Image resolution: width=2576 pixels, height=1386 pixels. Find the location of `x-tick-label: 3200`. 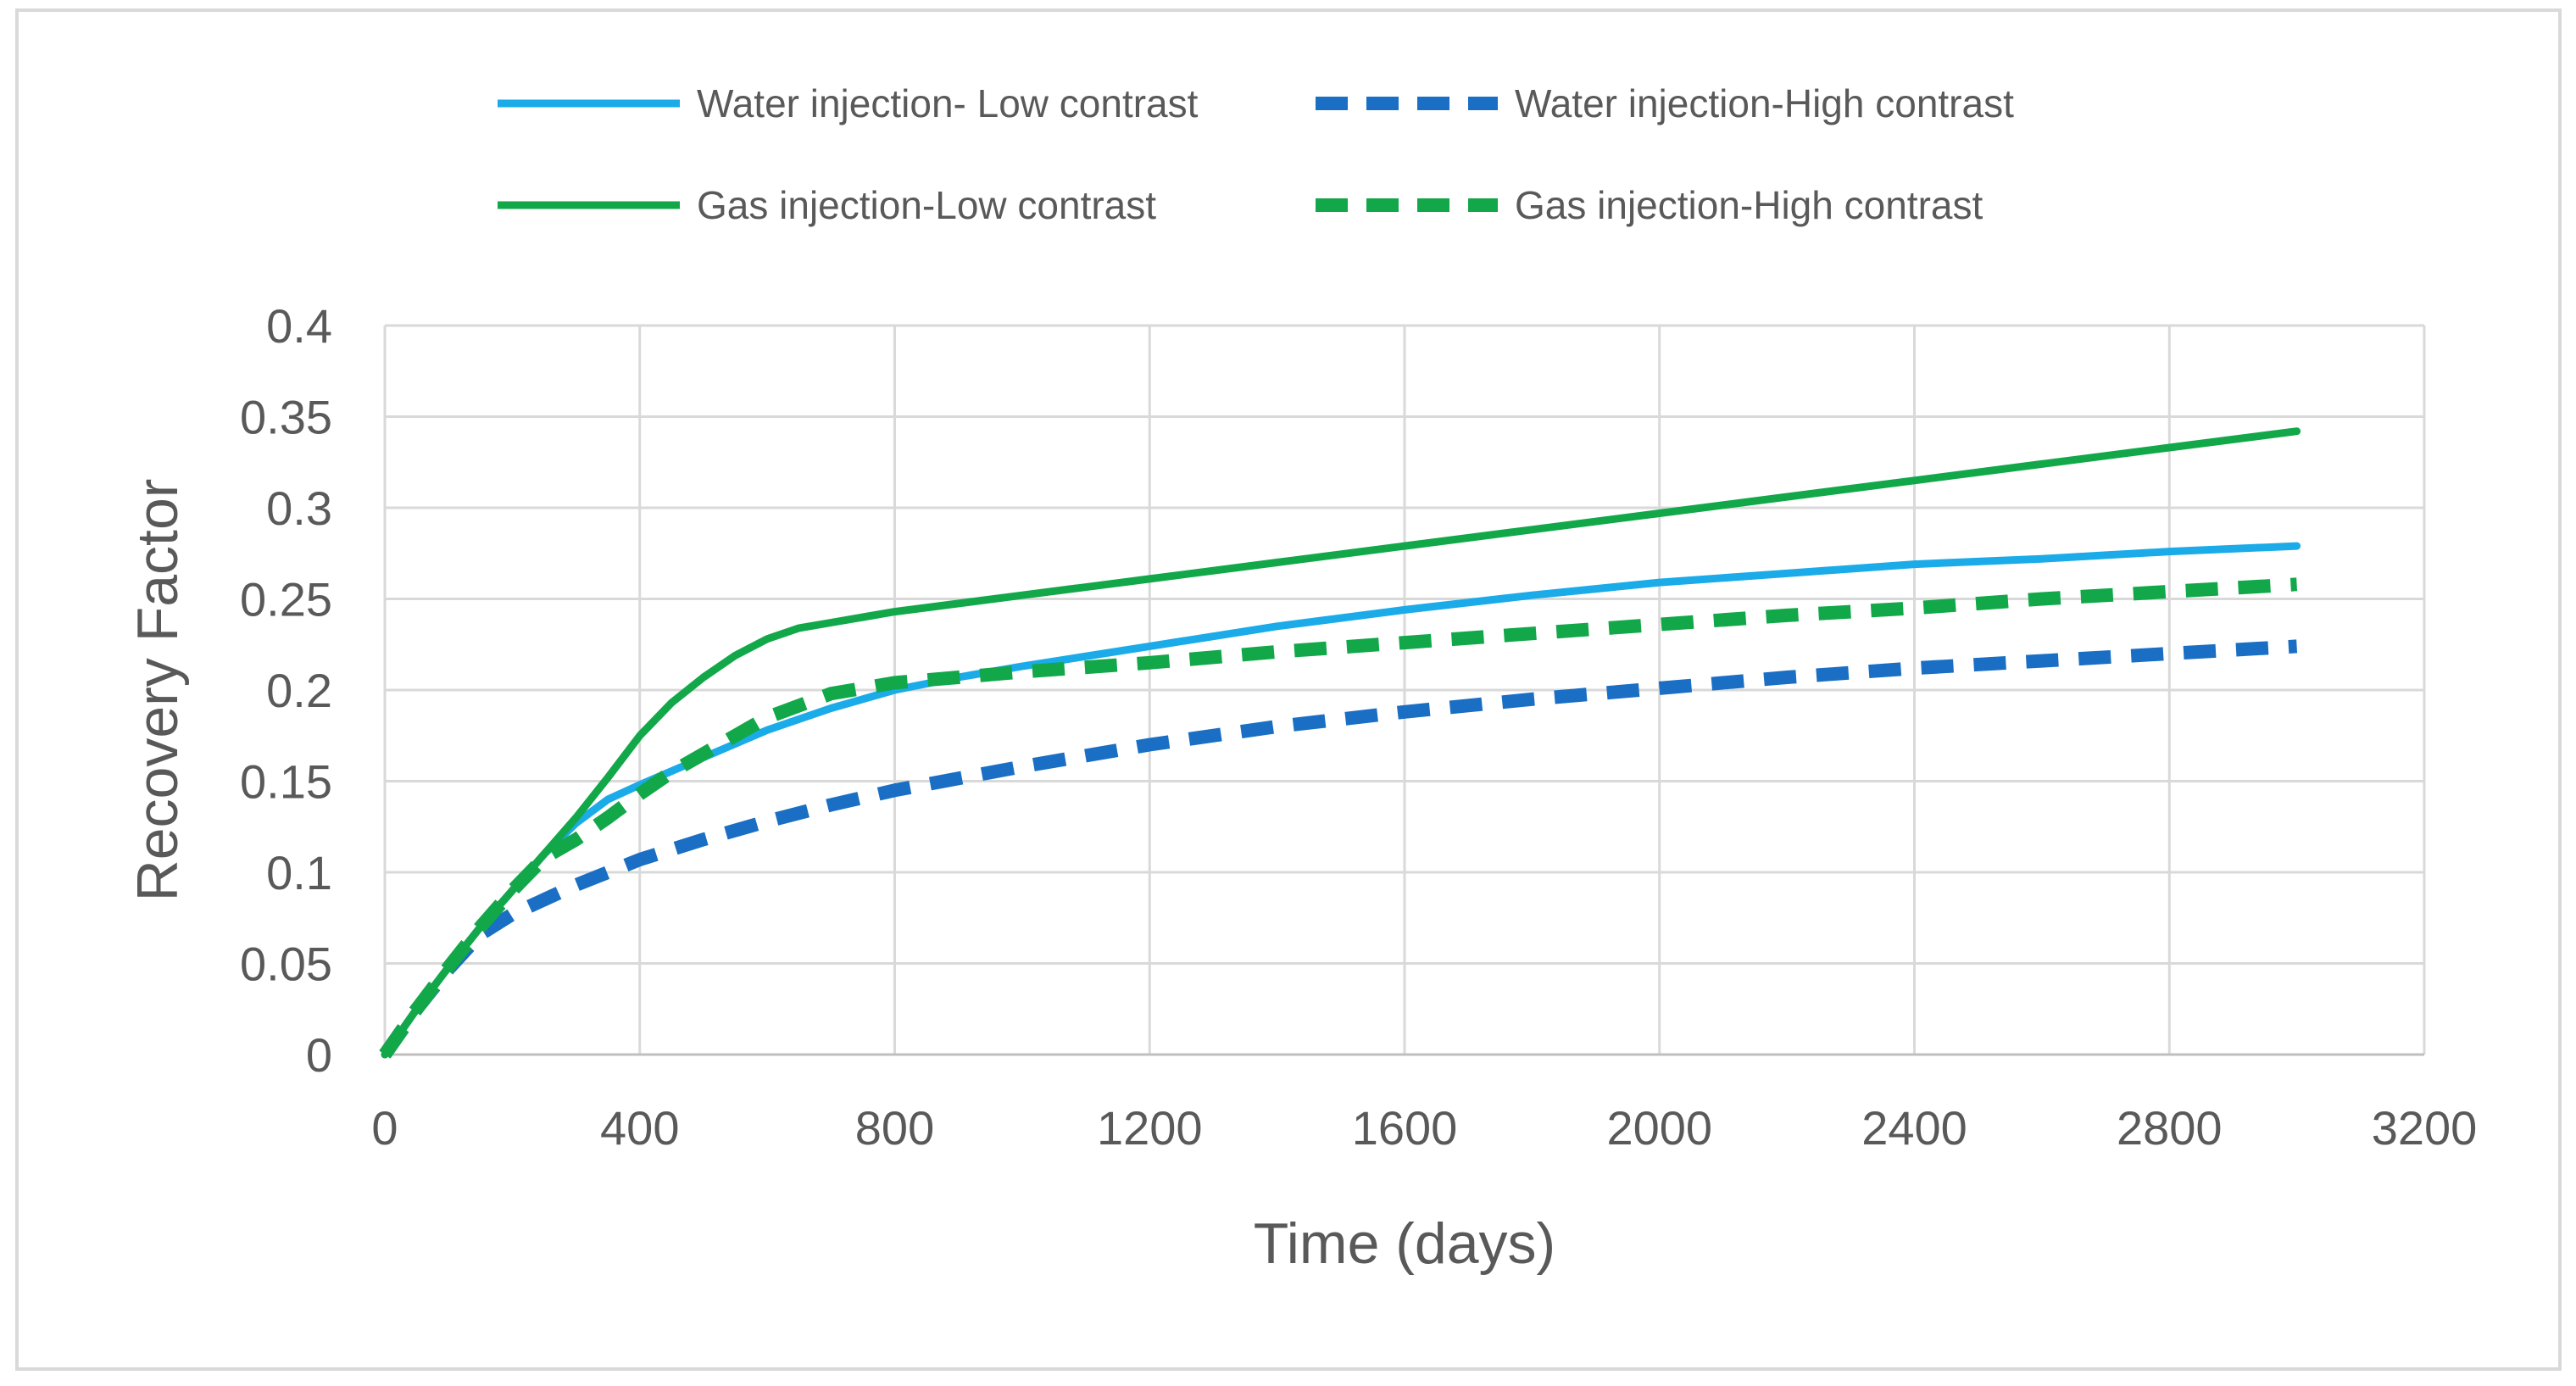

x-tick-label: 3200 is located at coordinates (2425, 1128).